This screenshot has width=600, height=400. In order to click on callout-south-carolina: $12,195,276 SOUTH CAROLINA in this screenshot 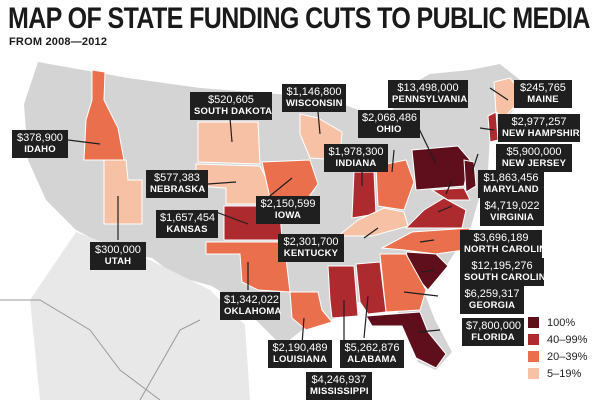, I will do `click(506, 272)`.